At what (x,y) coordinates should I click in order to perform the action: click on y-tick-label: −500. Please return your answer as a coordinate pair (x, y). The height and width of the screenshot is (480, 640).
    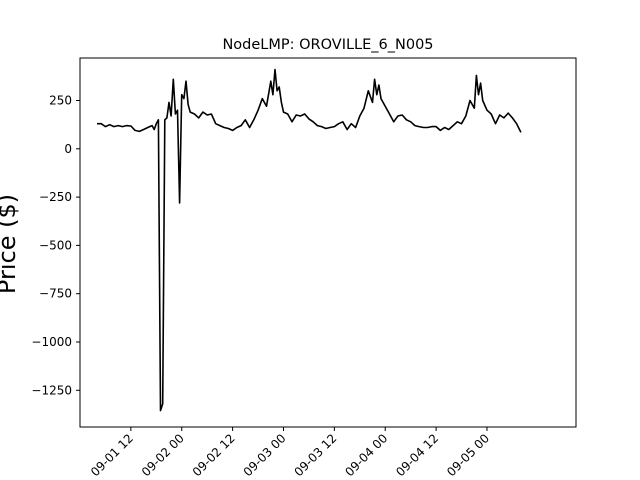
    Looking at the image, I should click on (55, 245).